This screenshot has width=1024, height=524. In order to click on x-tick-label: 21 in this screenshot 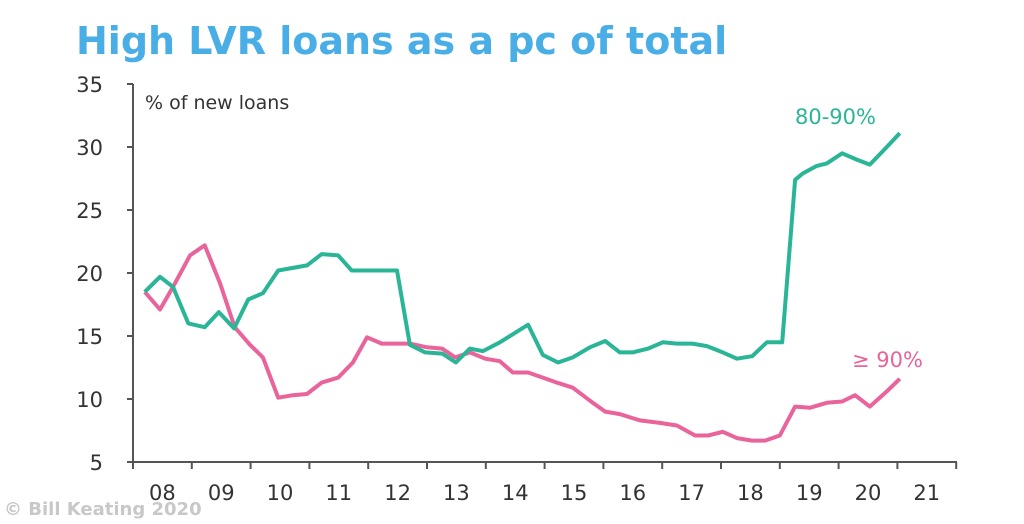, I will do `click(926, 493)`.